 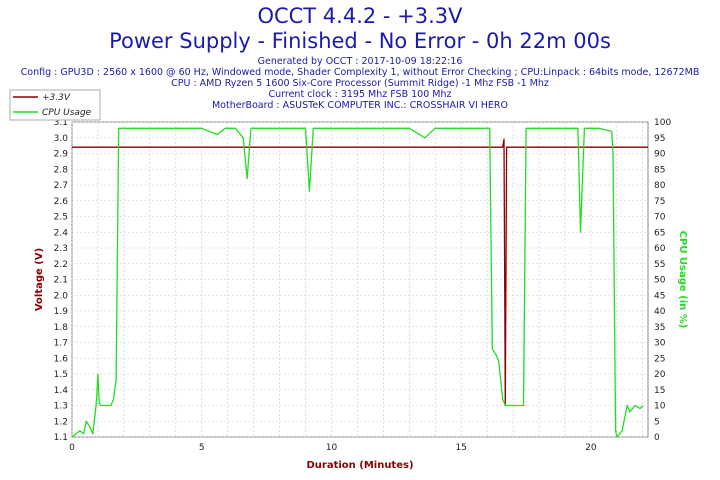 I want to click on y-left-tick-label: 2.3, so click(x=61, y=249).